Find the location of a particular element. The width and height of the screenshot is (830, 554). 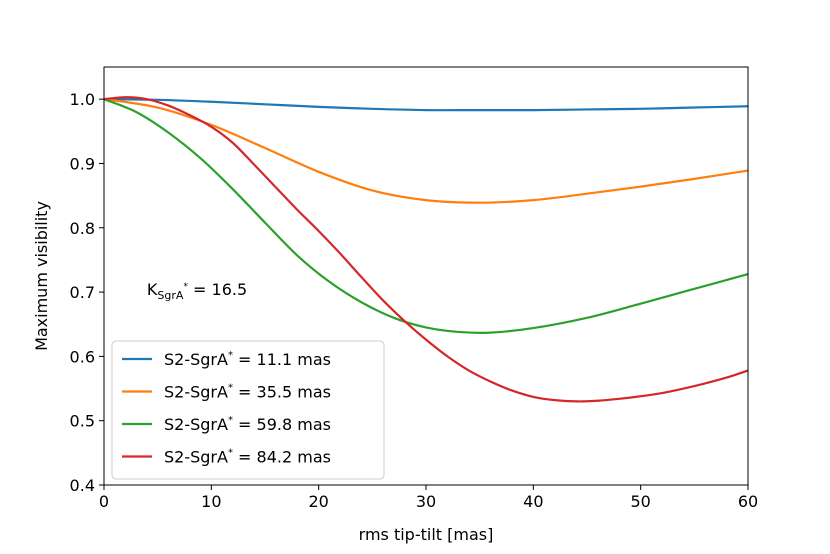

legend-suffix: = 84.2 mas is located at coordinates (282, 457).